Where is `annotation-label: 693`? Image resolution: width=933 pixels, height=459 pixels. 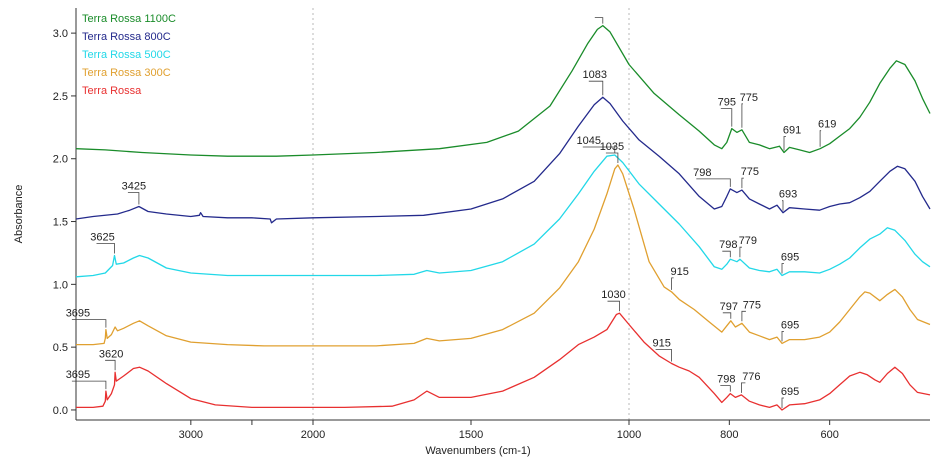 annotation-label: 693 is located at coordinates (788, 195).